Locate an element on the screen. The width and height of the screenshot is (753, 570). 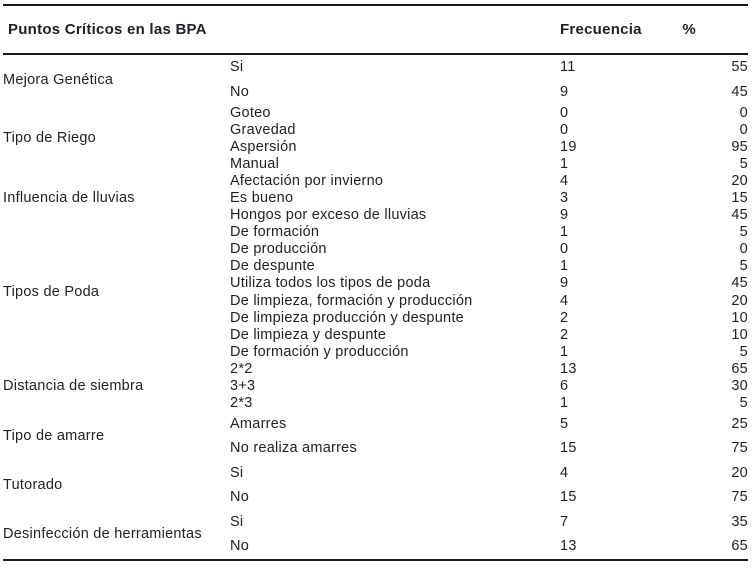
subitem-cell: De formación y producción is located at coordinates (319, 351).